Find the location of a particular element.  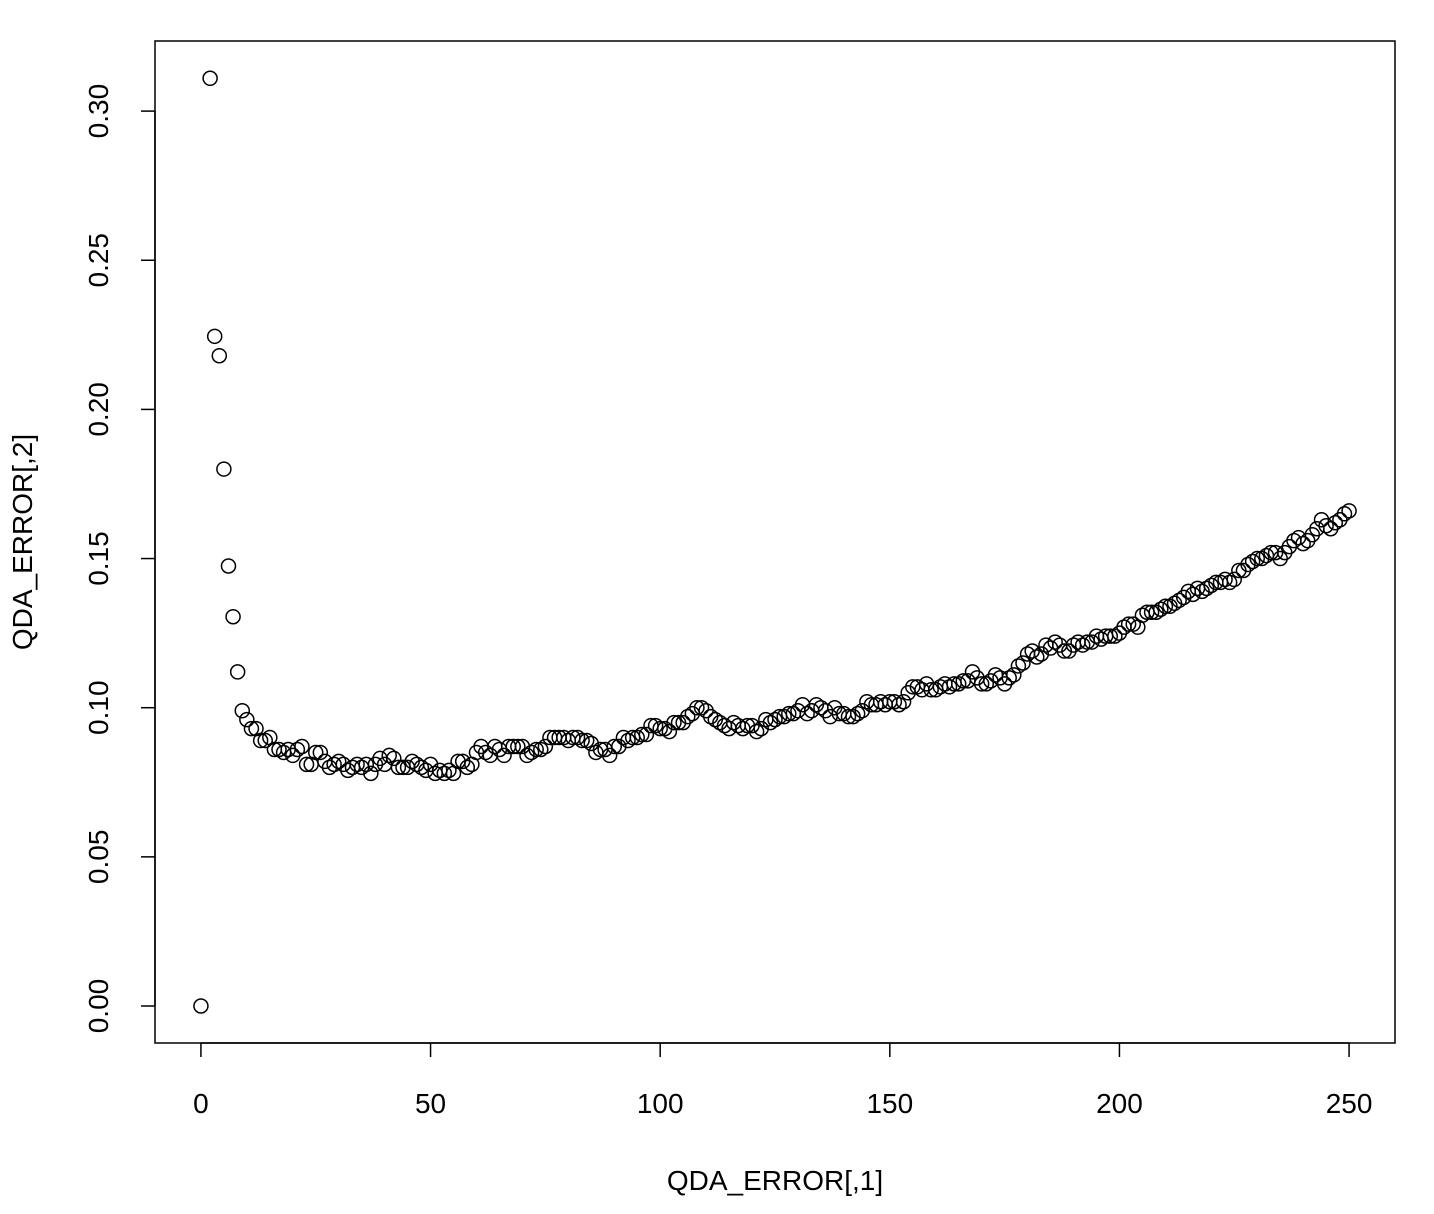

y-tick-label: 0.00 is located at coordinates (98, 1006).